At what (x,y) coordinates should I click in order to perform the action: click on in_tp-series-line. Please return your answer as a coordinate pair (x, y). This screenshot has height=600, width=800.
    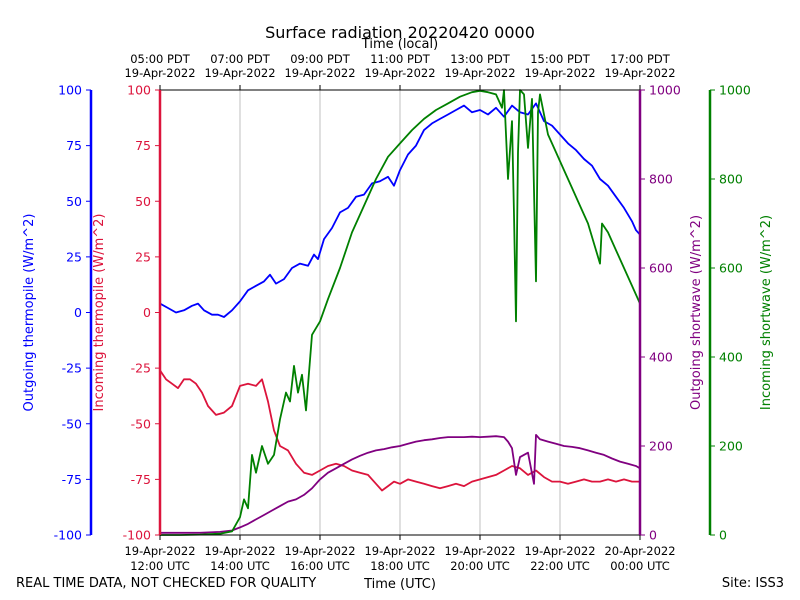
    Looking at the image, I should click on (399, 430).